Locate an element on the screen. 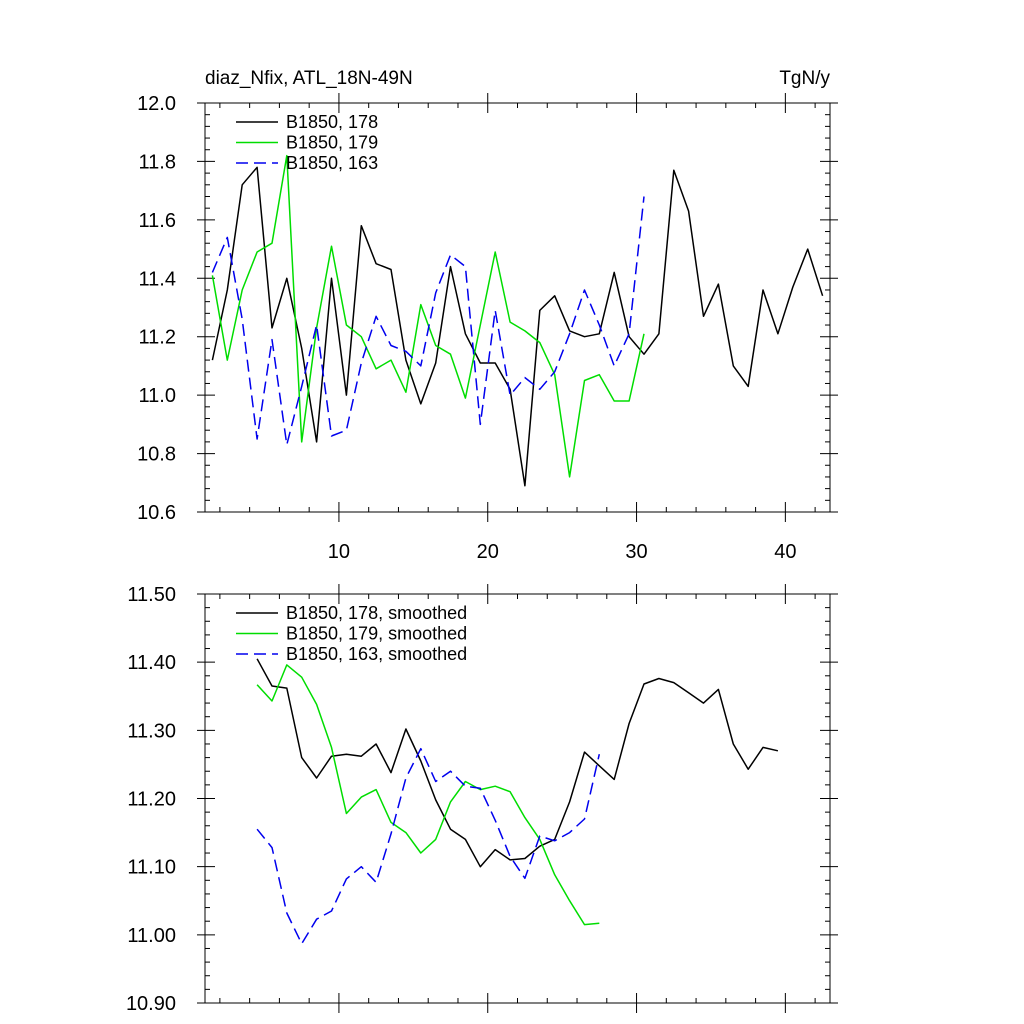 This screenshot has width=1024, height=1024. y-tick-label: 11.30 is located at coordinates (151, 731).